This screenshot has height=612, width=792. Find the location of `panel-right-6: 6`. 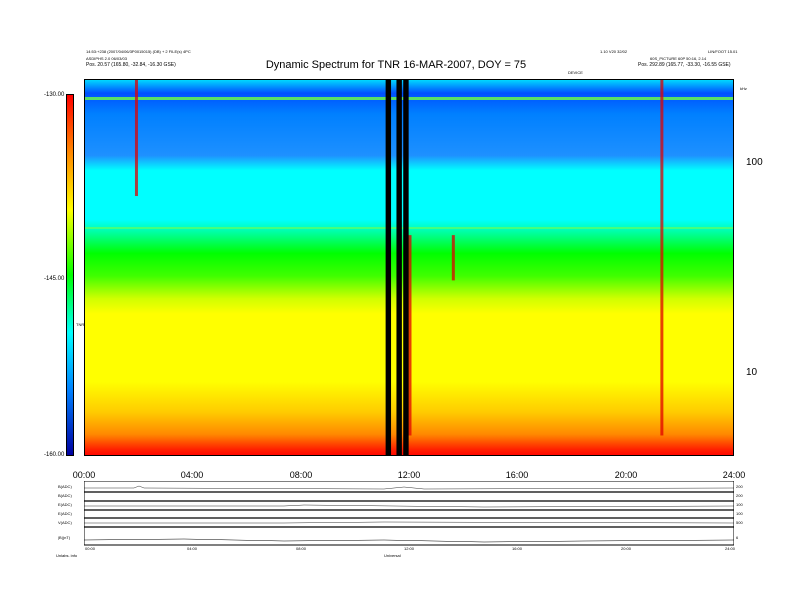

panel-right-6: 6 is located at coordinates (737, 537).